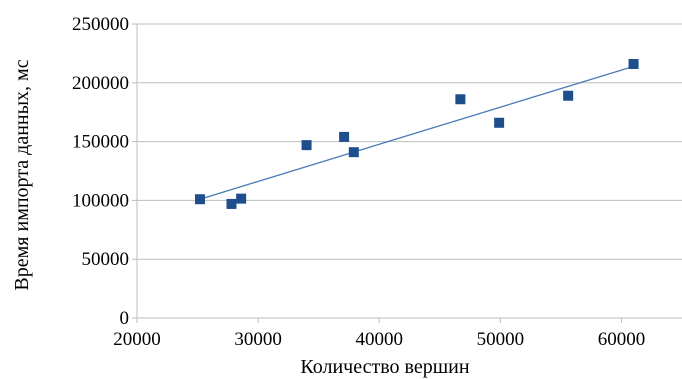 This screenshot has width=682, height=379. What do you see at coordinates (100, 83) in the screenshot?
I see `y-tick-label: 200000` at bounding box center [100, 83].